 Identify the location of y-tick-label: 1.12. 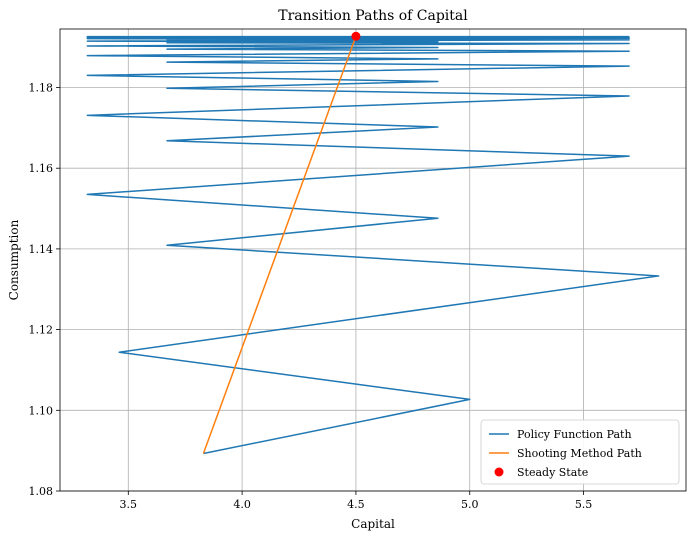
(41, 330).